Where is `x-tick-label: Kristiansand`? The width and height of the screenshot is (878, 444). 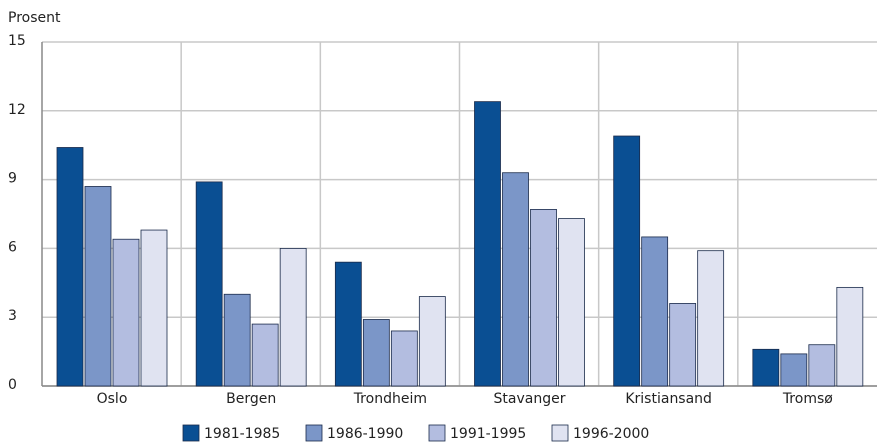
x-tick-label: Kristiansand is located at coordinates (668, 399).